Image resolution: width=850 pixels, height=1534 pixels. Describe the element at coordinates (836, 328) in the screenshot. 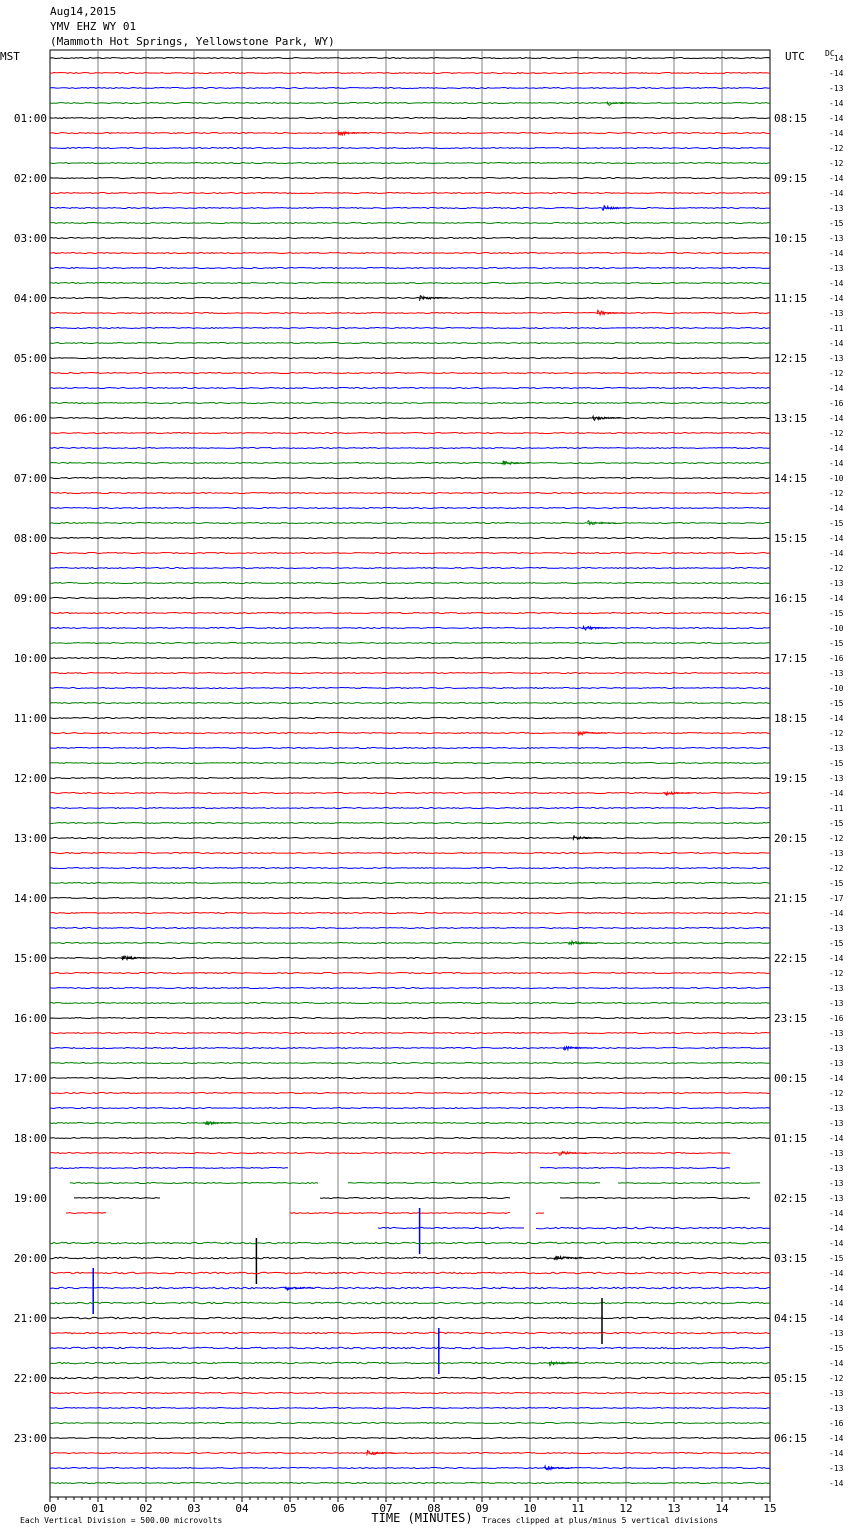

I see `dc-offset-label: -11` at that location.